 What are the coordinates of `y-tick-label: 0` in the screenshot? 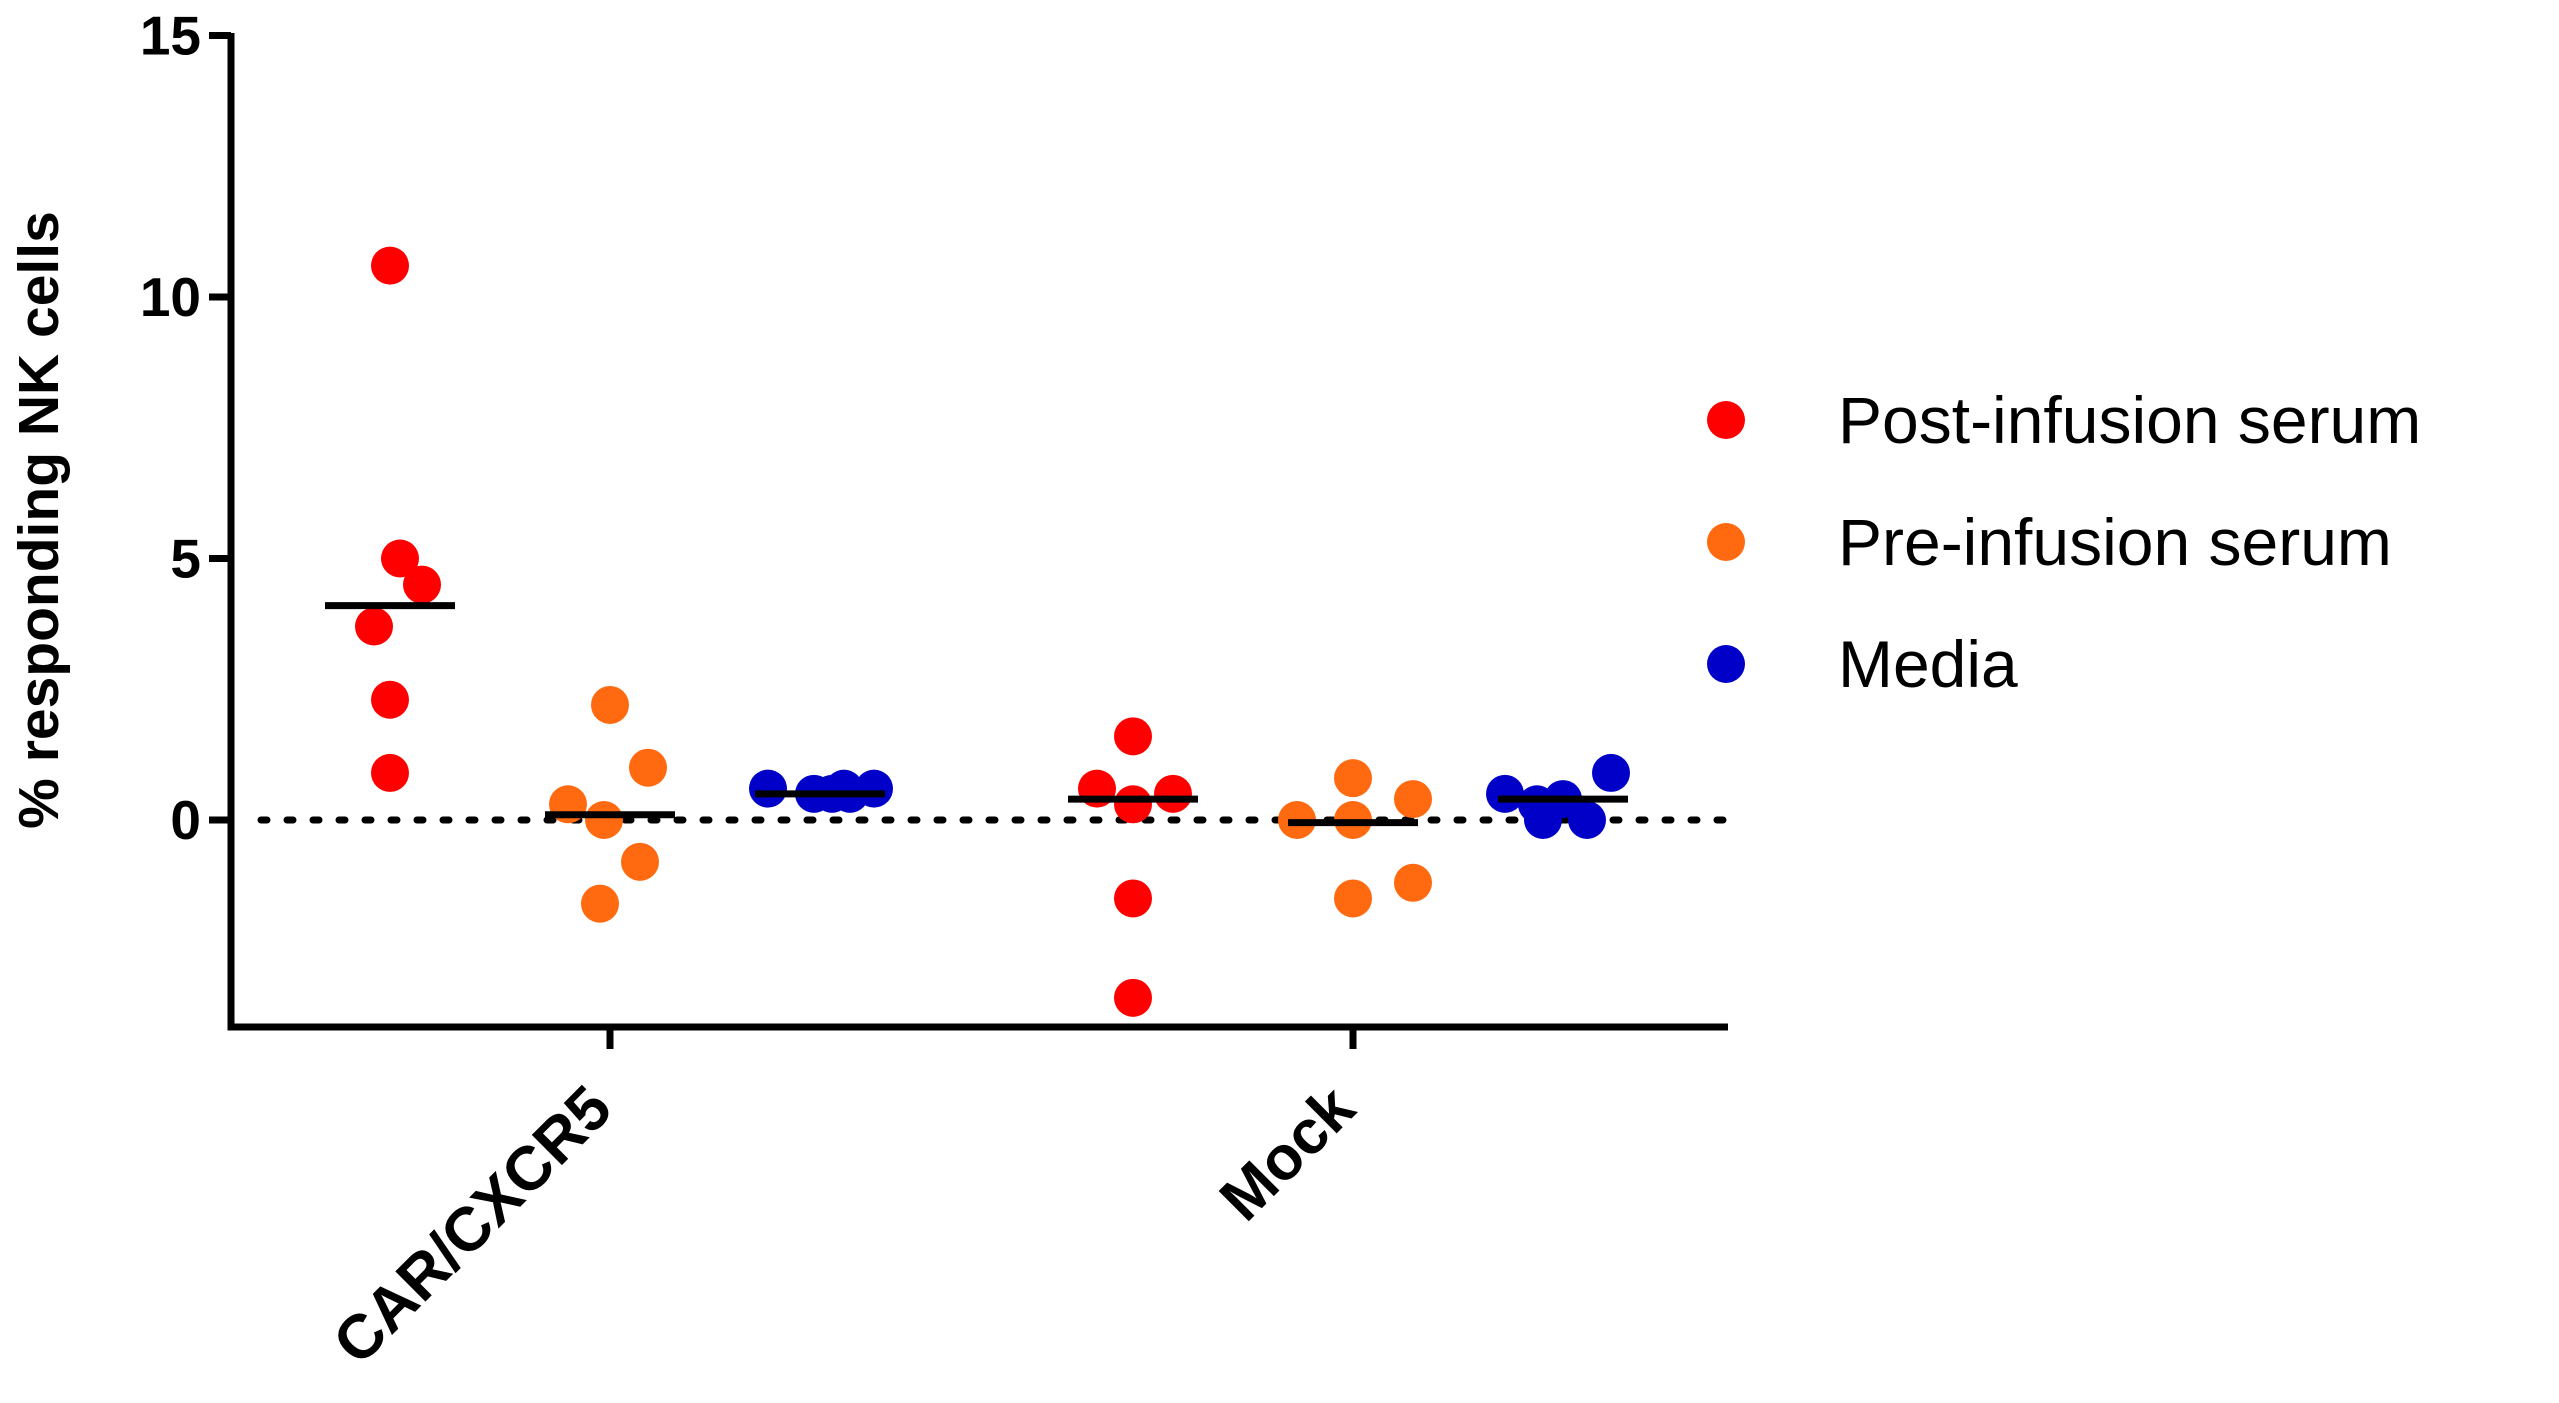 It's located at (185, 820).